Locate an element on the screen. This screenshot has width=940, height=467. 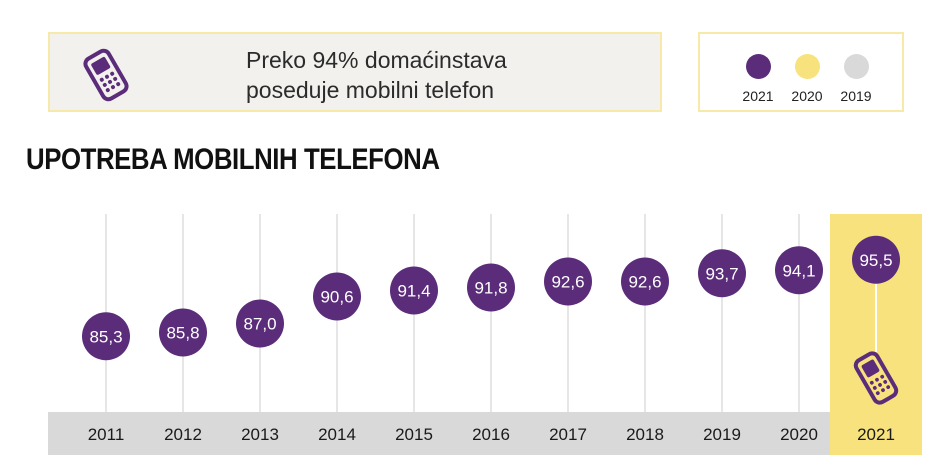
legend-swatch-2021 is located at coordinates (758, 66).